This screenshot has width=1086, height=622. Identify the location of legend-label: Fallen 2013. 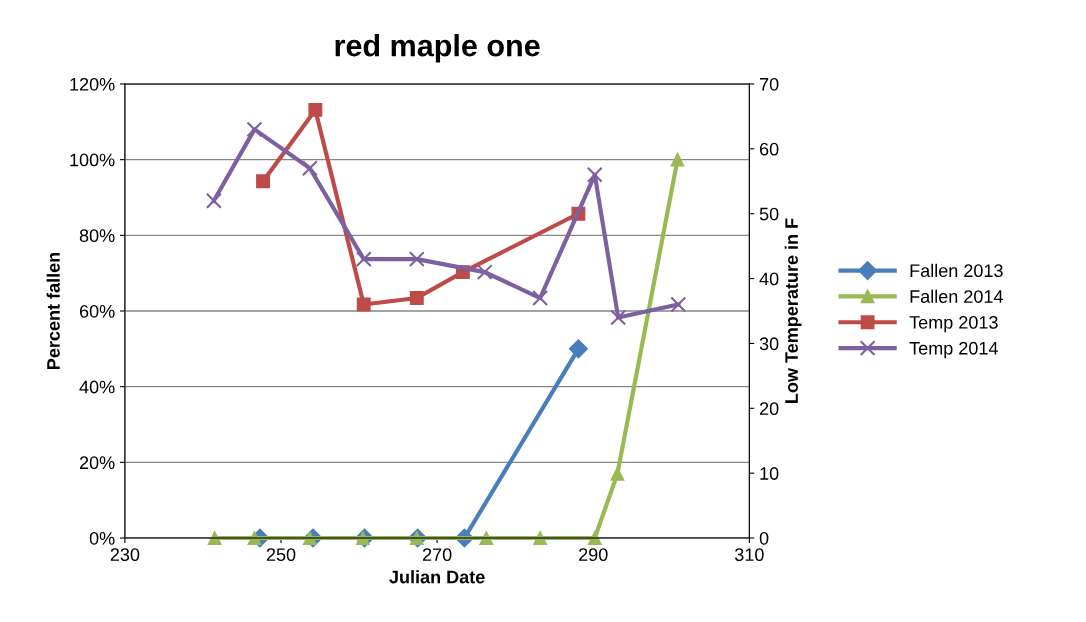
(956, 270).